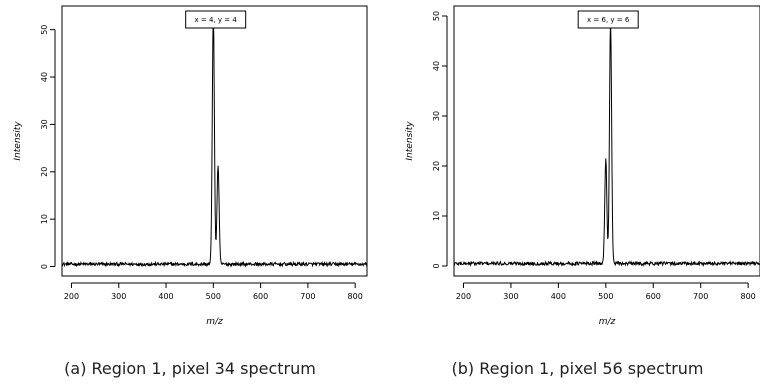  I want to click on annotation-label: x = 6, y = 6, so click(608, 20).